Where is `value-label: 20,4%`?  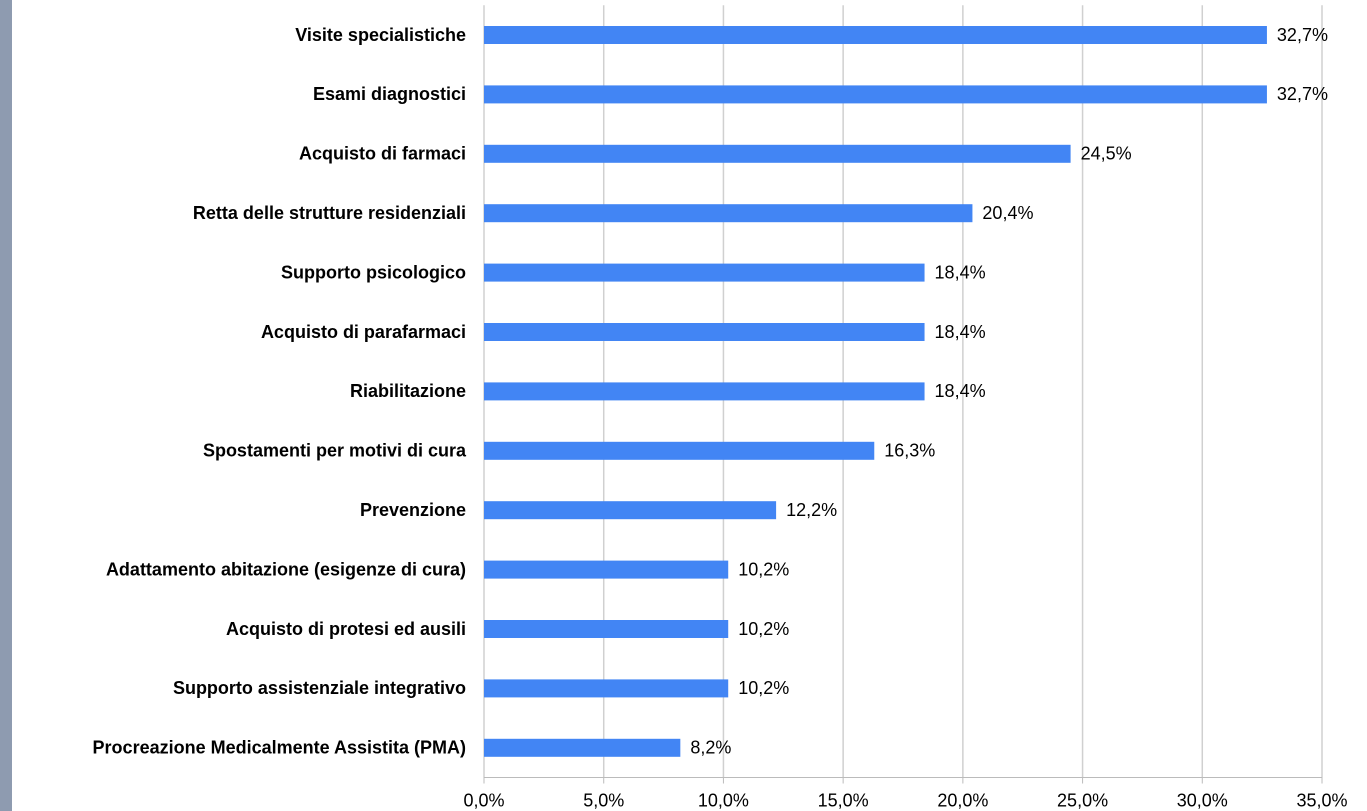 value-label: 20,4% is located at coordinates (1007, 213).